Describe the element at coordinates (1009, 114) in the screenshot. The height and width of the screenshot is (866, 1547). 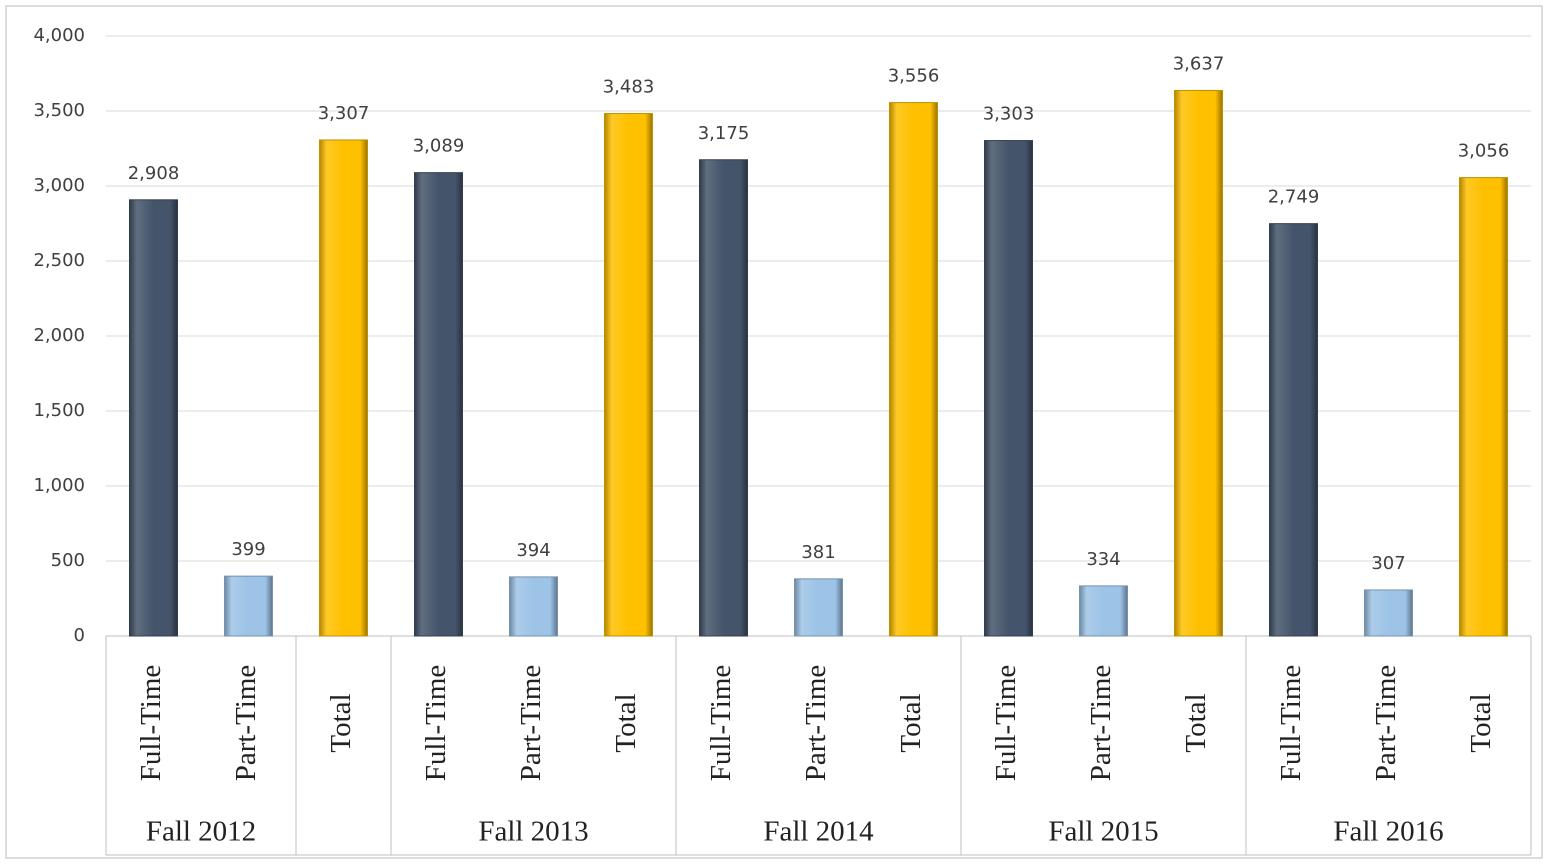
I see `value-label: 3,303` at that location.